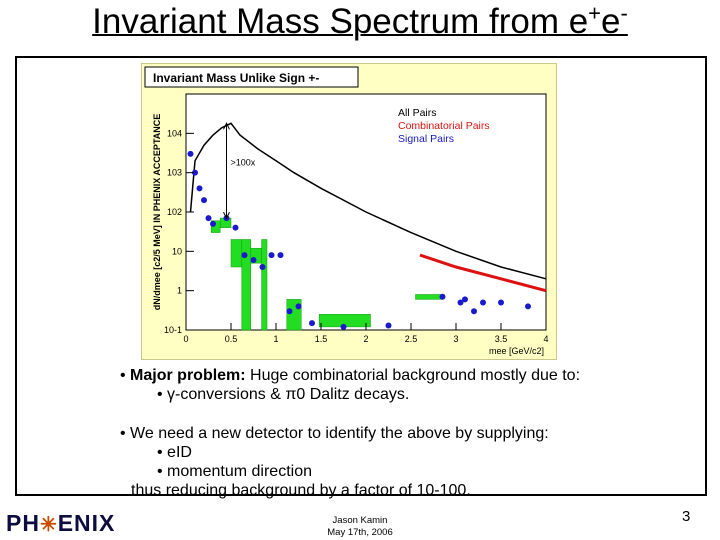  I want to click on title-text: Invariant Mass Spectrum from e+e-, so click(360, 20).